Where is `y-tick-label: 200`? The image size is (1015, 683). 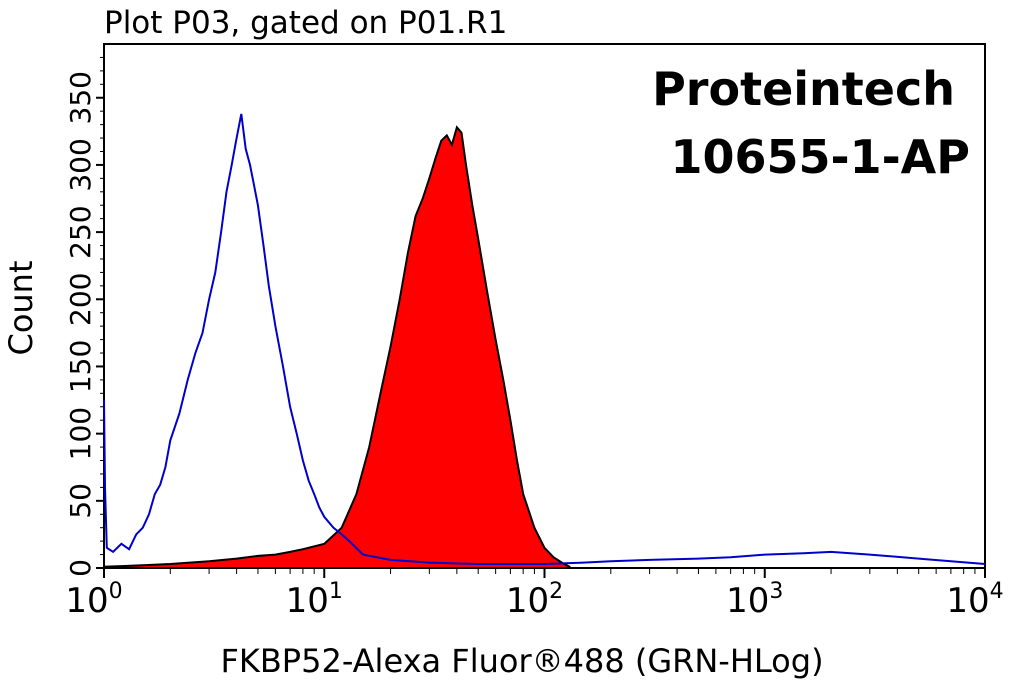 y-tick-label: 200 is located at coordinates (80, 299).